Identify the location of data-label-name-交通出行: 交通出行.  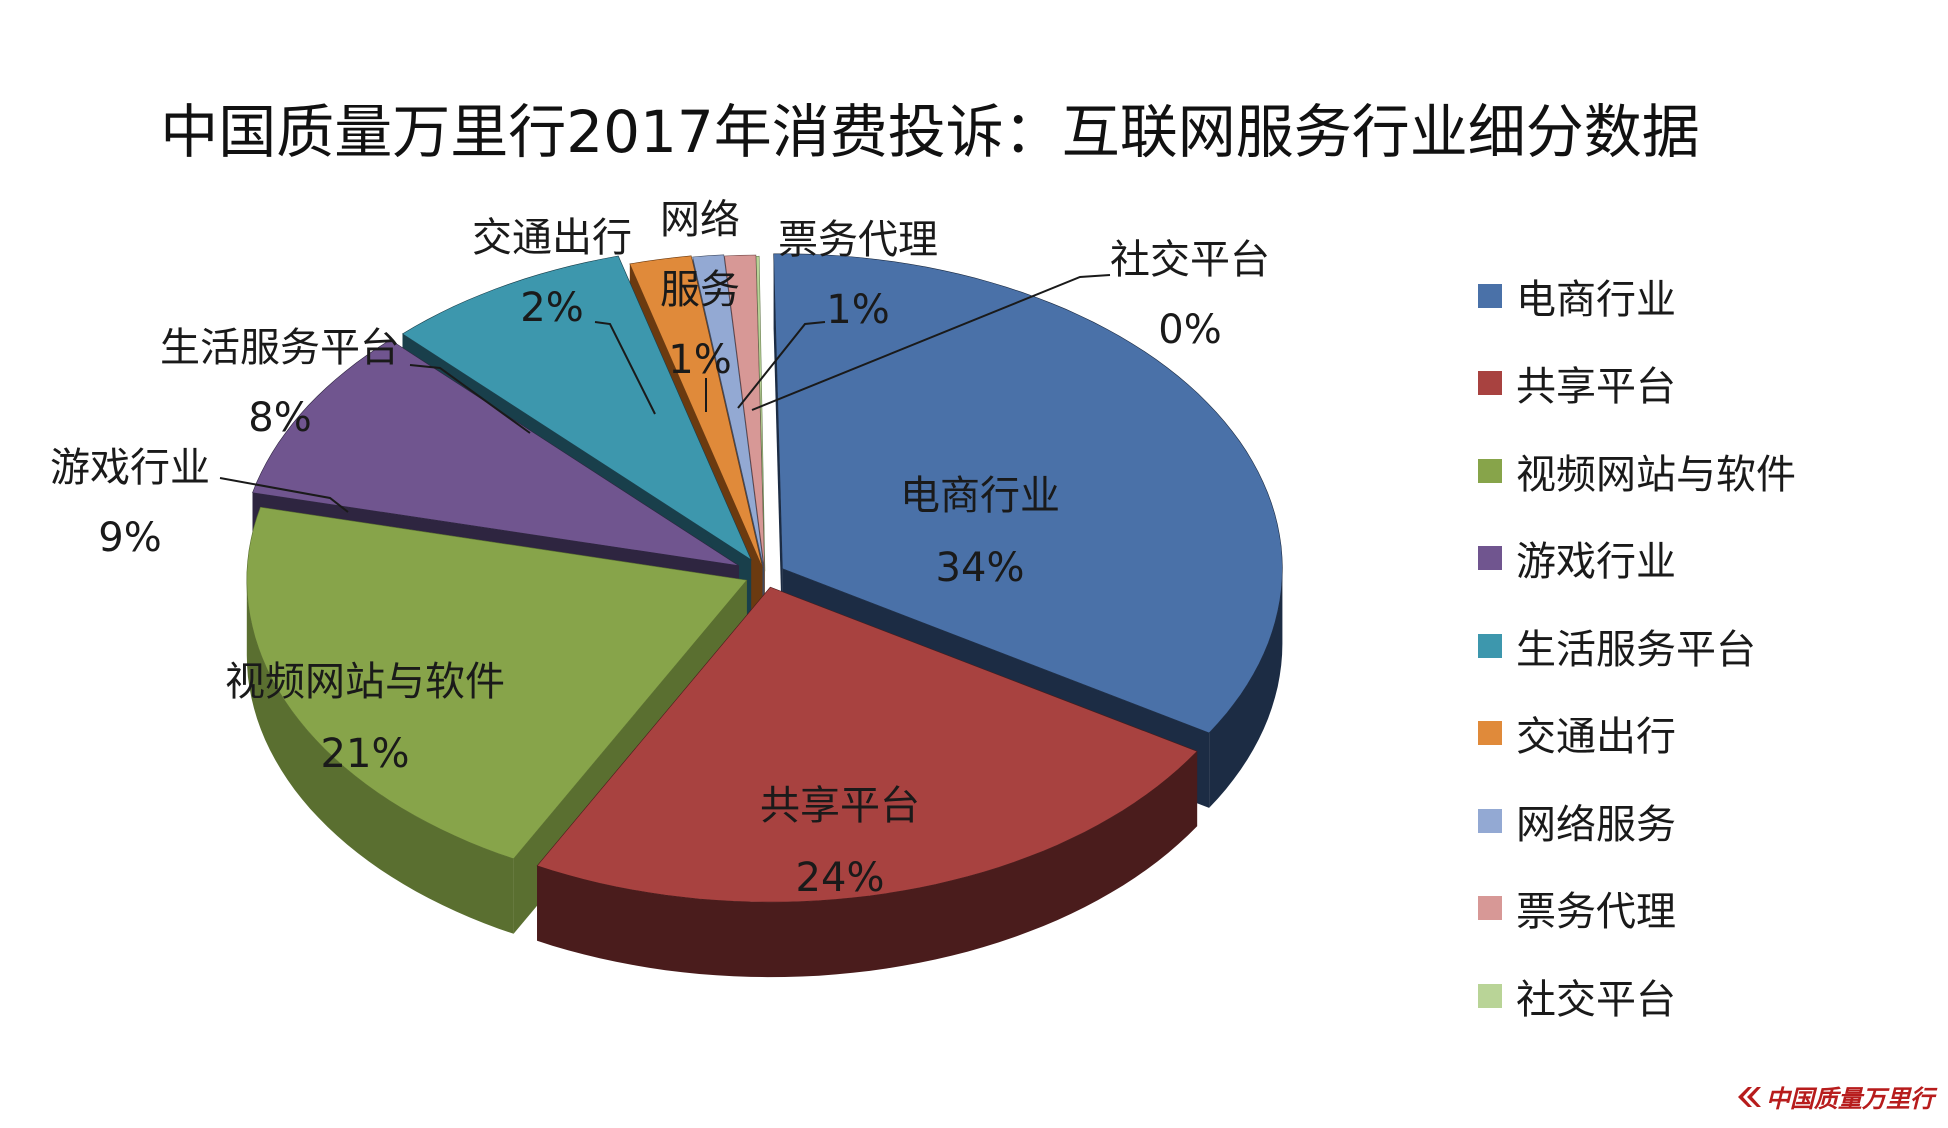
(552, 238).